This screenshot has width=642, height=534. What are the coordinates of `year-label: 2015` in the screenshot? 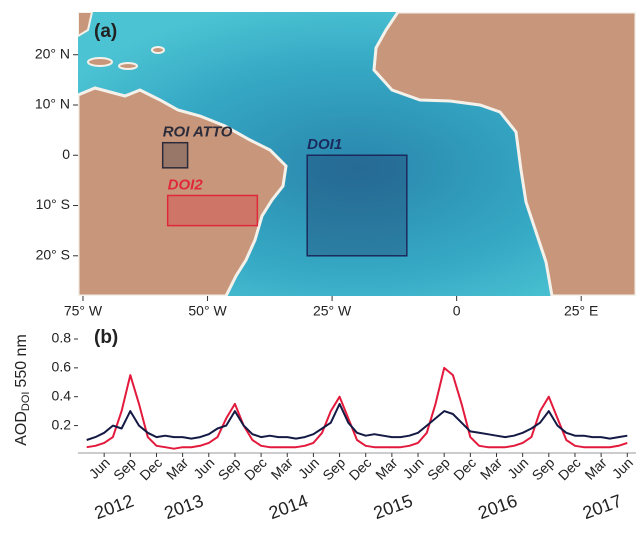 It's located at (393, 507).